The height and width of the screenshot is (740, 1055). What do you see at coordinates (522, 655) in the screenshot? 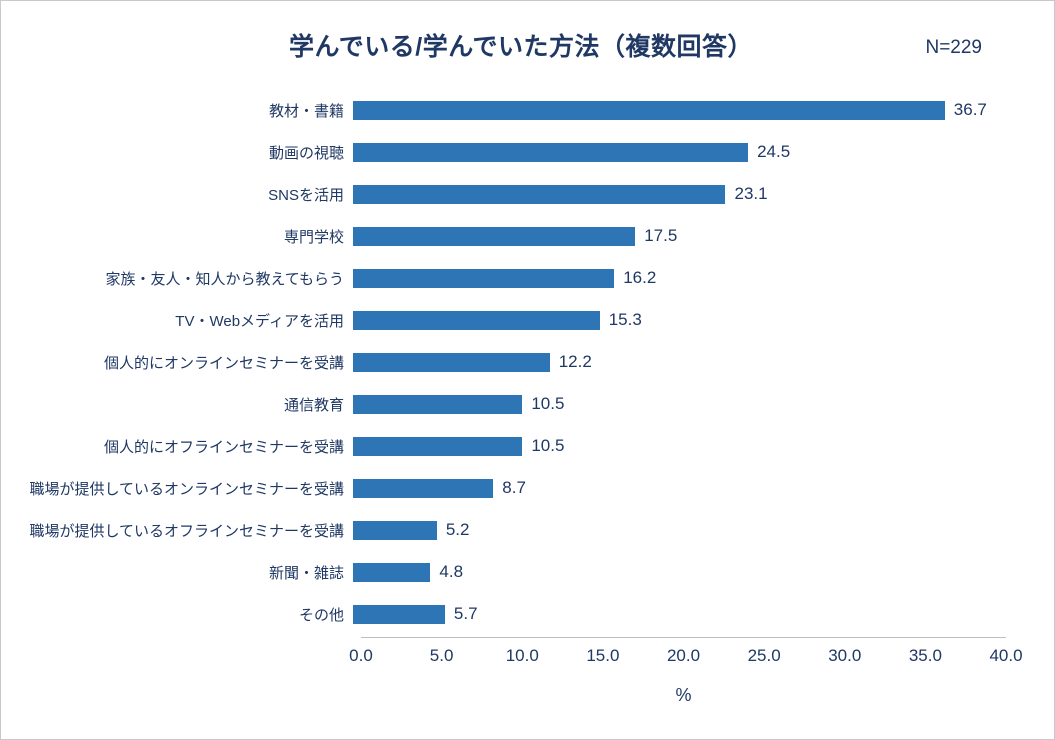
I see `x-tick-label: 10.0` at bounding box center [522, 655].